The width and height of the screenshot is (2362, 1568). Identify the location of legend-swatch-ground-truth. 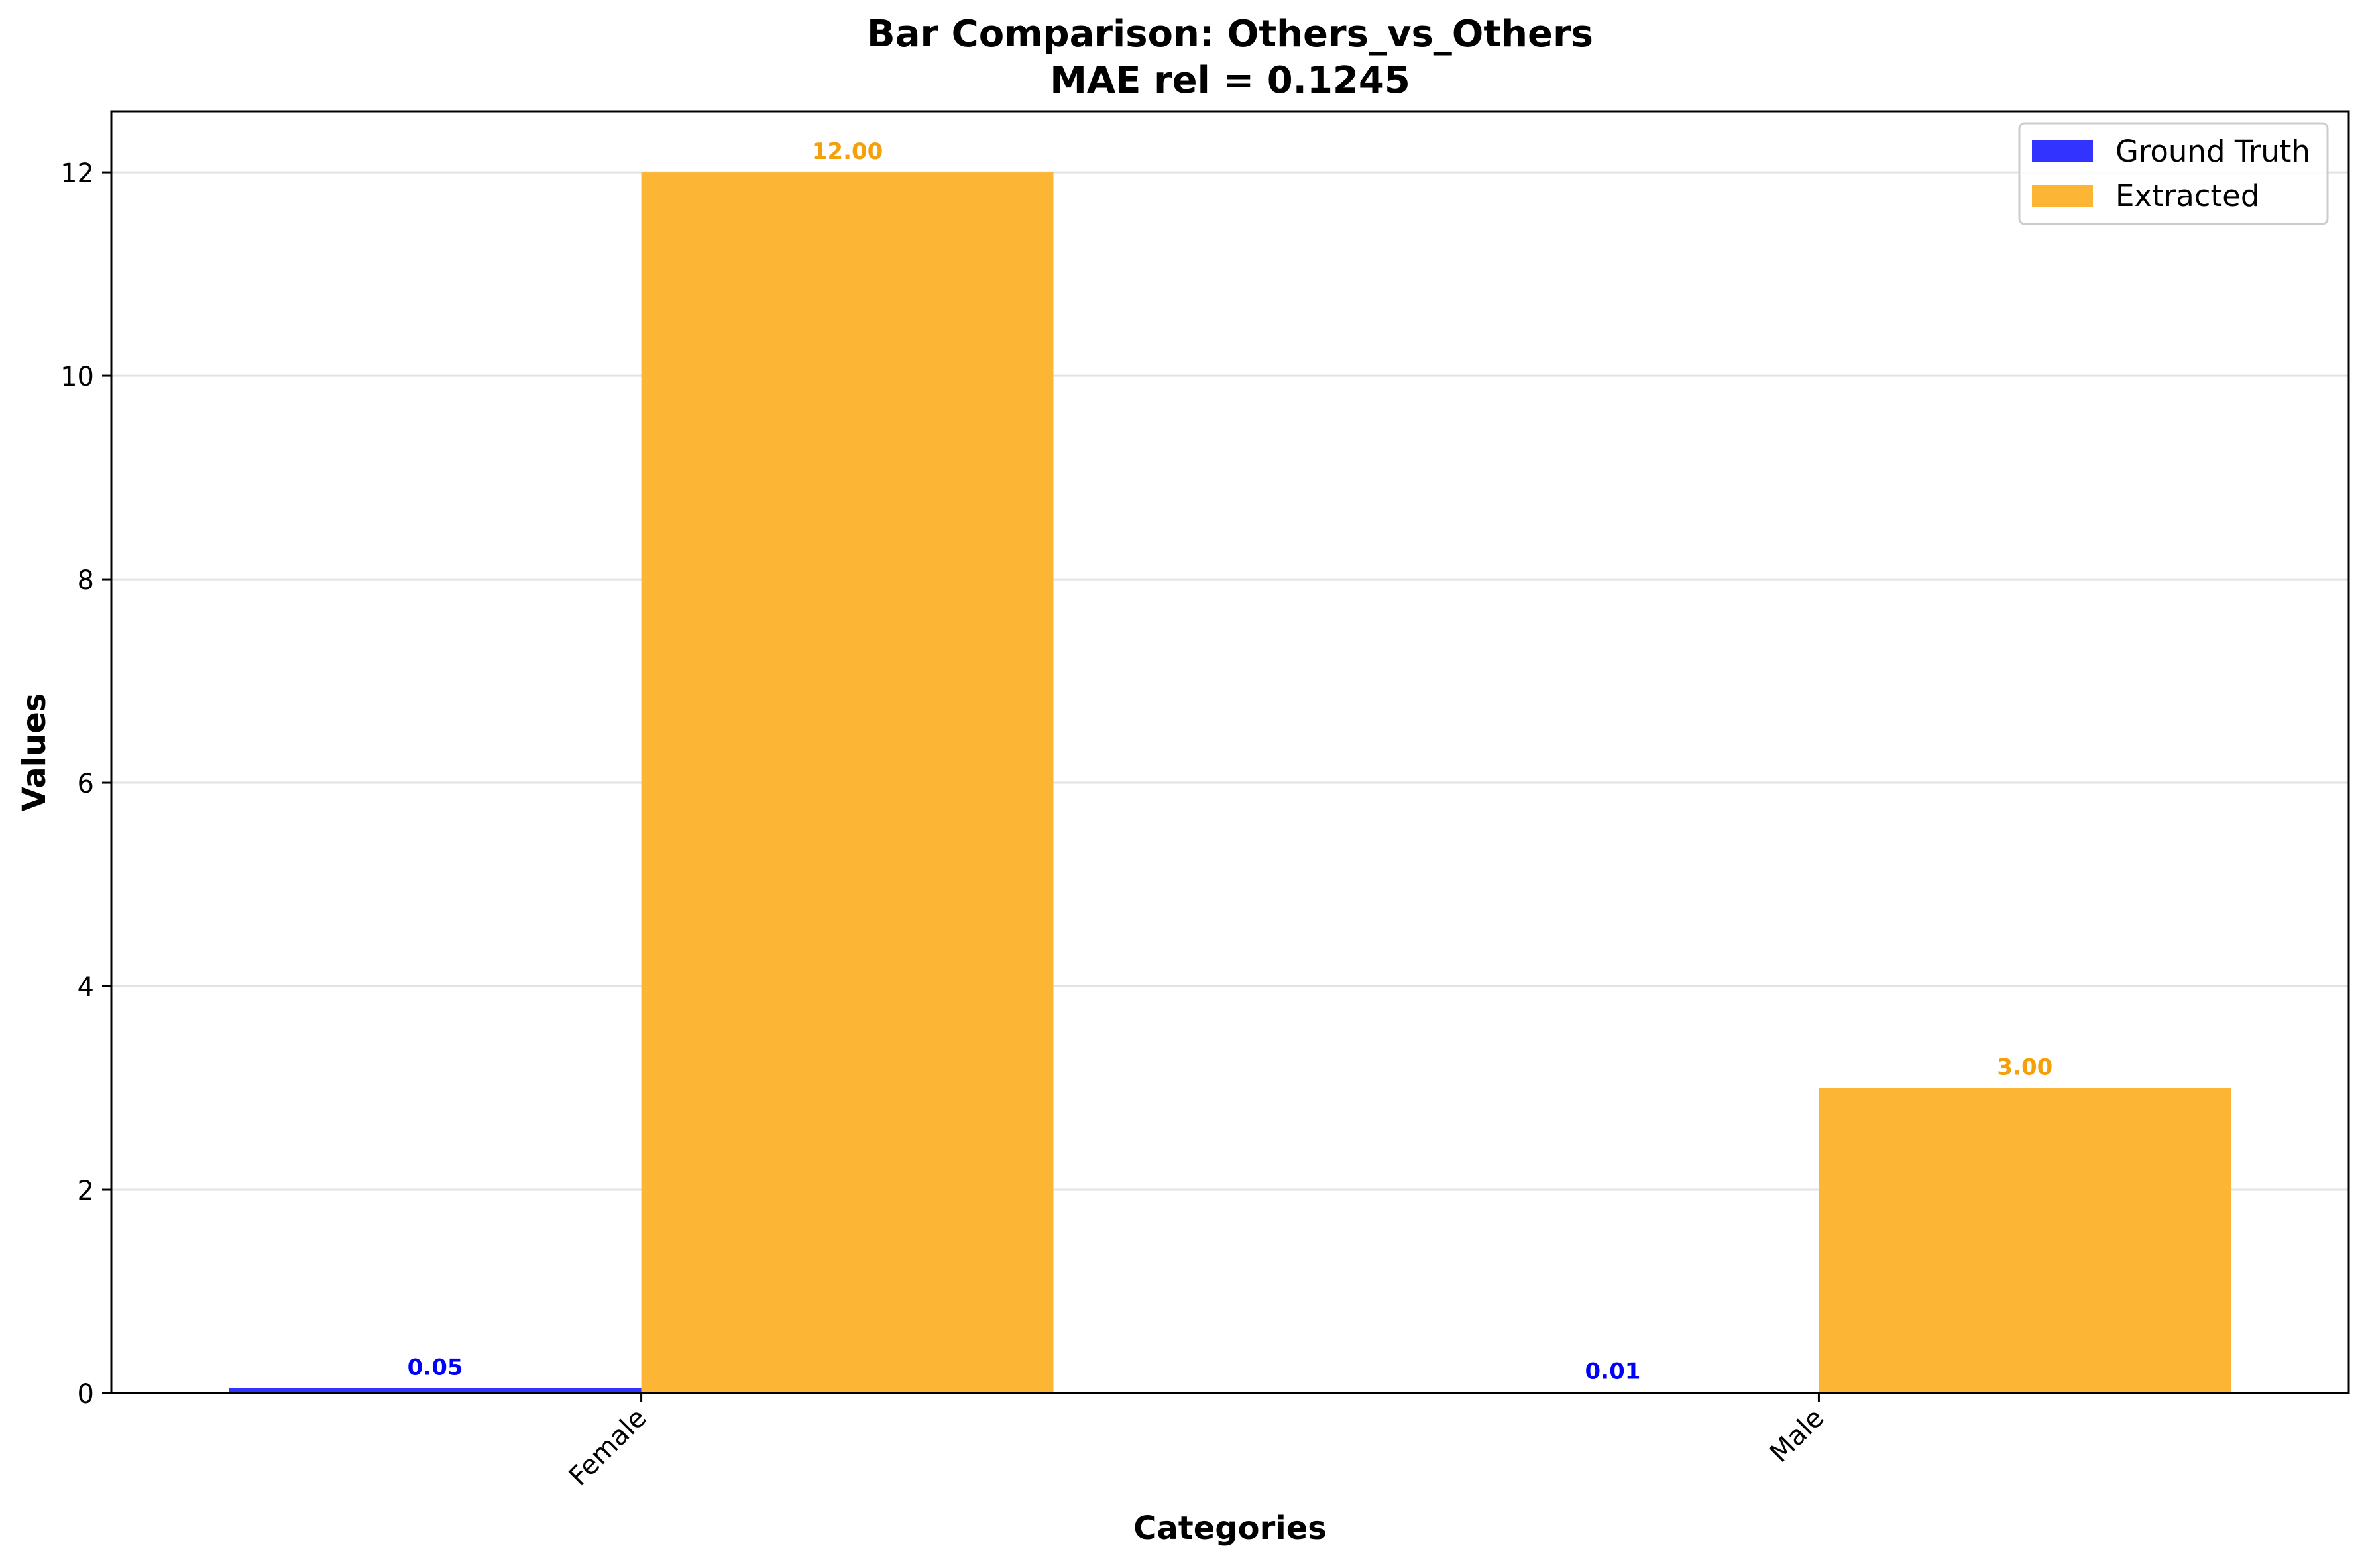
(2062, 151).